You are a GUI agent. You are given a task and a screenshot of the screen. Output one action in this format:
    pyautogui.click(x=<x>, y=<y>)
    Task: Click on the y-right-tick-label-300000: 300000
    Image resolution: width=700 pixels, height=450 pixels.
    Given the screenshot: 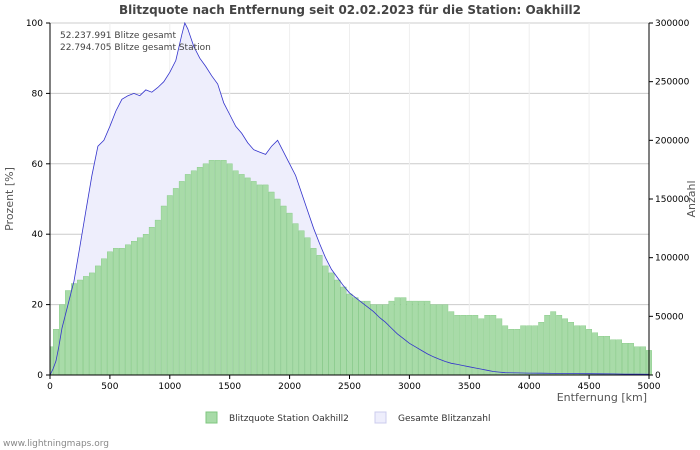 What is the action you would take?
    pyautogui.click(x=672, y=24)
    